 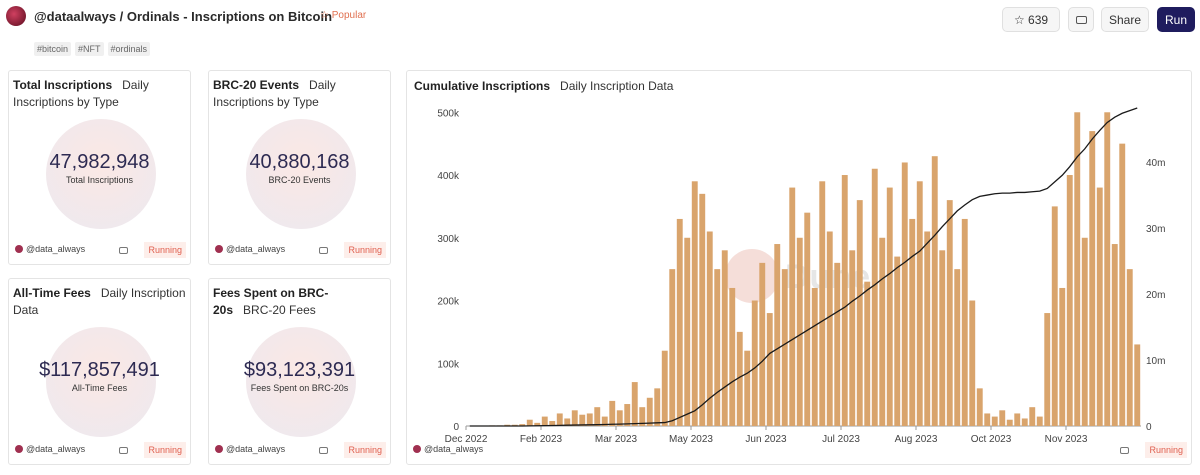 What do you see at coordinates (691, 439) in the screenshot?
I see `x-tick-label: May 2023` at bounding box center [691, 439].